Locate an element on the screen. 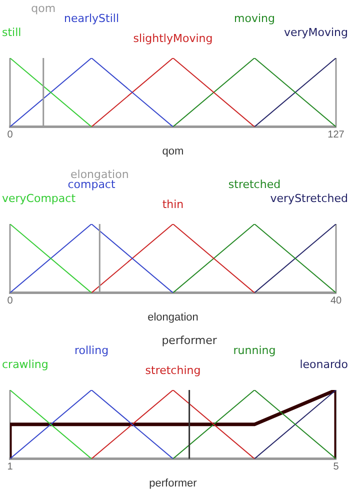  text: running is located at coordinates (254, 350).